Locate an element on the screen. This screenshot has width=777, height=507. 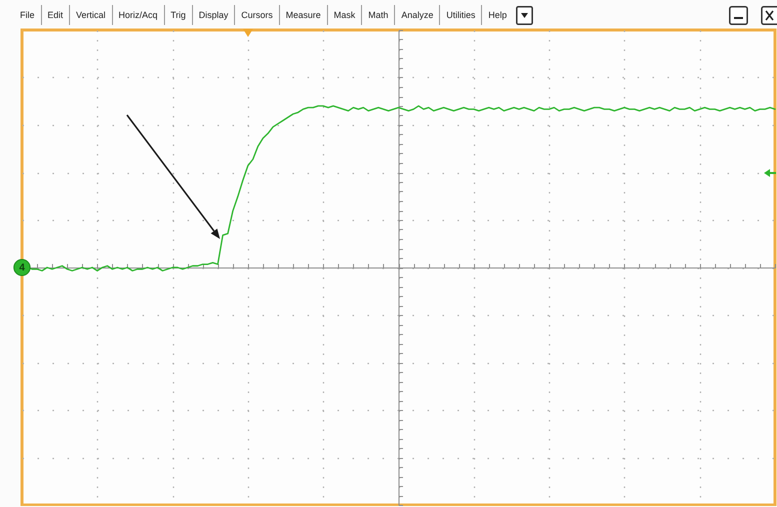
text: Measure is located at coordinates (302, 15).